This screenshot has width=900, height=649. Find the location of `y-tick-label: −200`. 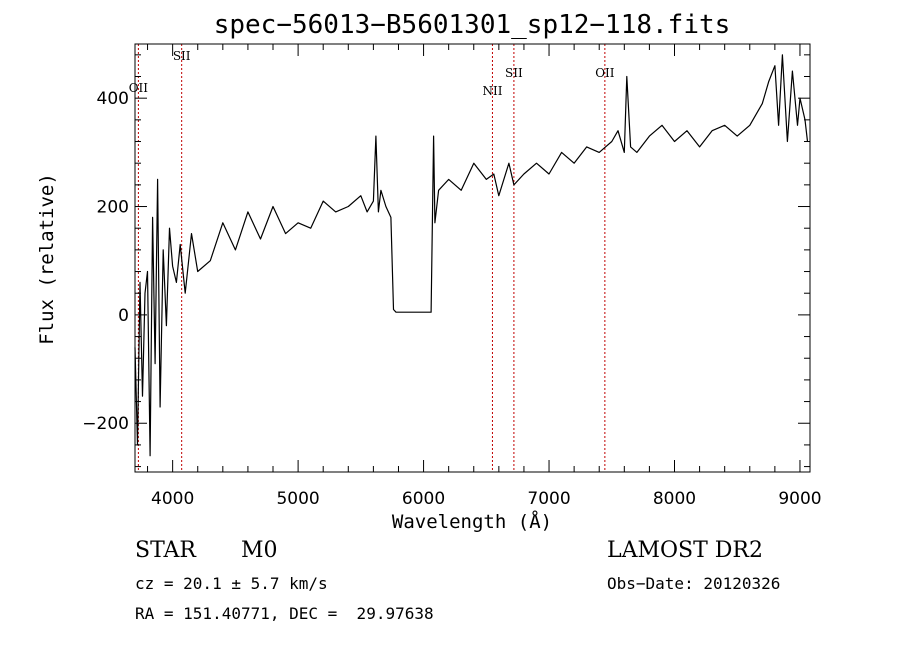

y-tick-label: −200 is located at coordinates (105, 424).